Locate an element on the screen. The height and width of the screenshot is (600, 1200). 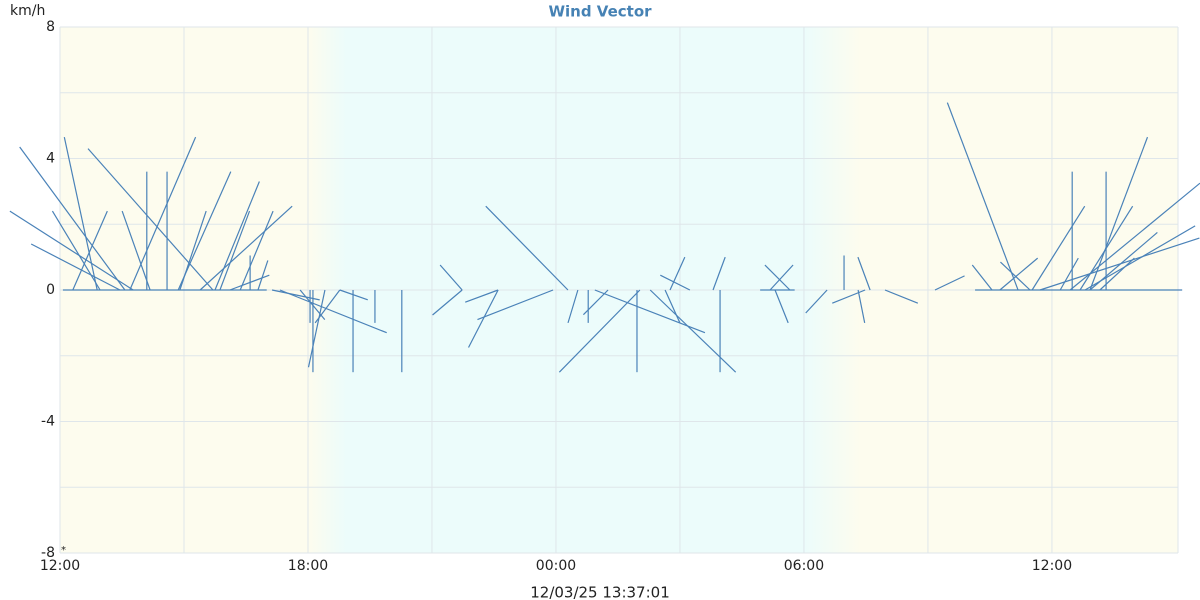
y-tick-label: 8 is located at coordinates (50, 27).